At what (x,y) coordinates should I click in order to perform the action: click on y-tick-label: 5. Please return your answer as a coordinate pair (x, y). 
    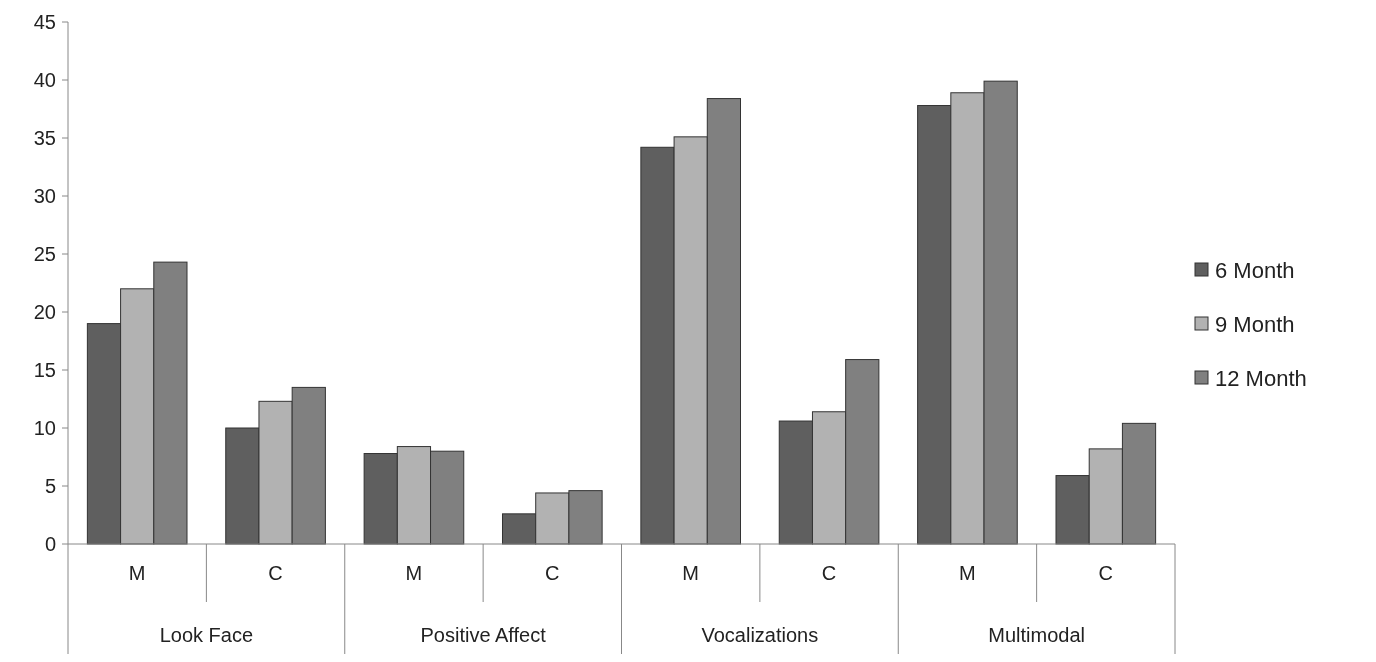
    Looking at the image, I should click on (50, 486).